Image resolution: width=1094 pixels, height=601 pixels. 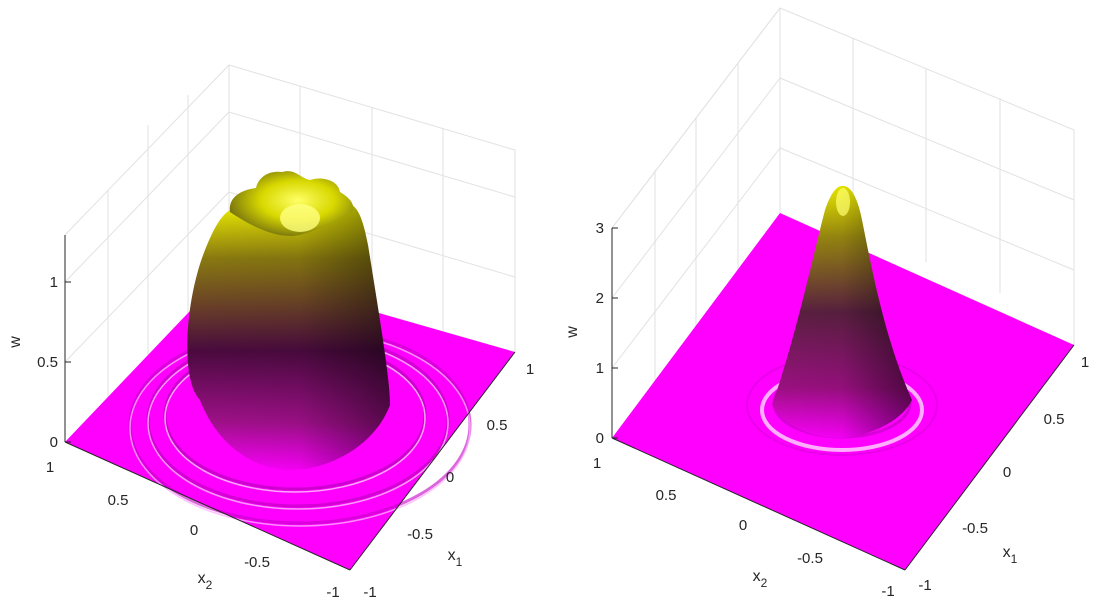 What do you see at coordinates (530, 369) in the screenshot?
I see `left-x1-tick-label: 1` at bounding box center [530, 369].